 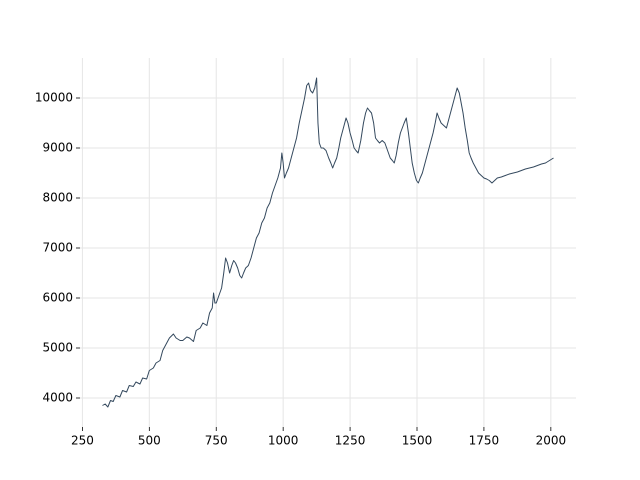 What do you see at coordinates (82, 441) in the screenshot?
I see `x-tick-label: 250` at bounding box center [82, 441].